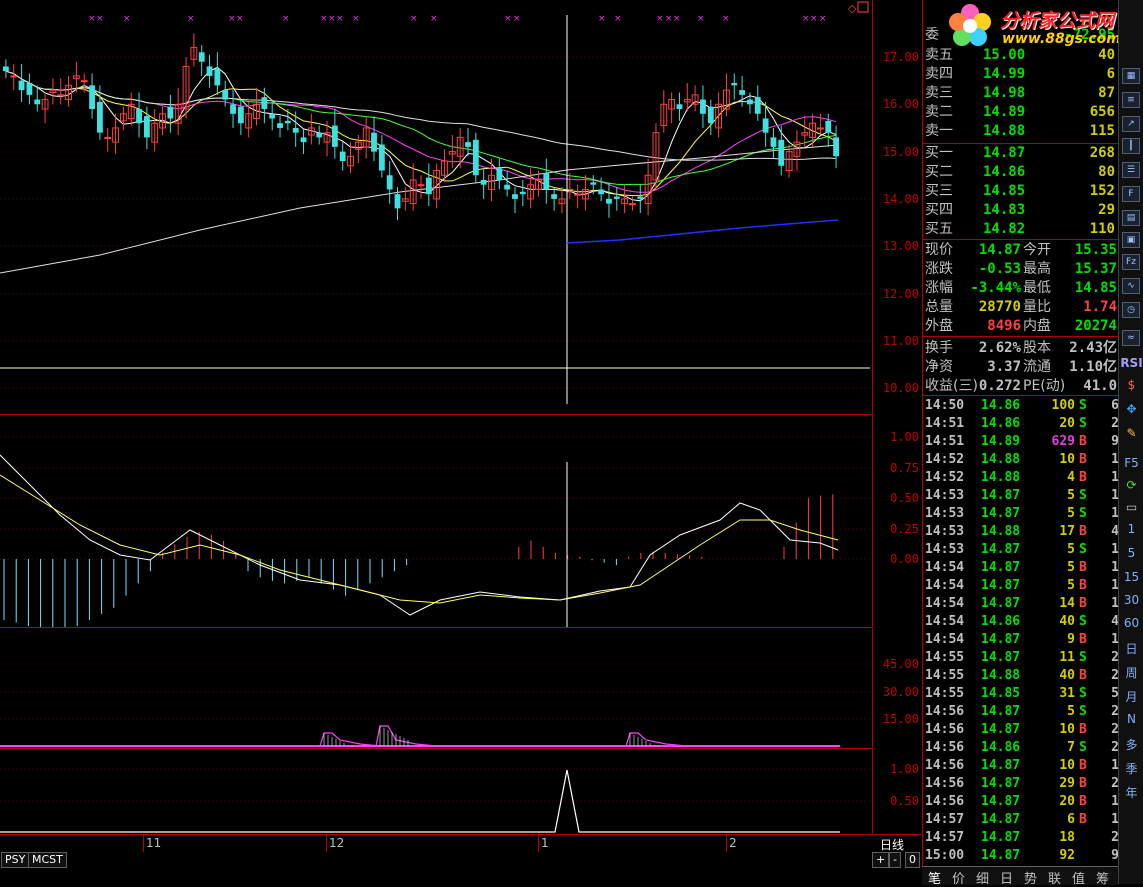 The width and height of the screenshot is (1143, 887). I want to click on x-axis-label: 12, so click(337, 843).